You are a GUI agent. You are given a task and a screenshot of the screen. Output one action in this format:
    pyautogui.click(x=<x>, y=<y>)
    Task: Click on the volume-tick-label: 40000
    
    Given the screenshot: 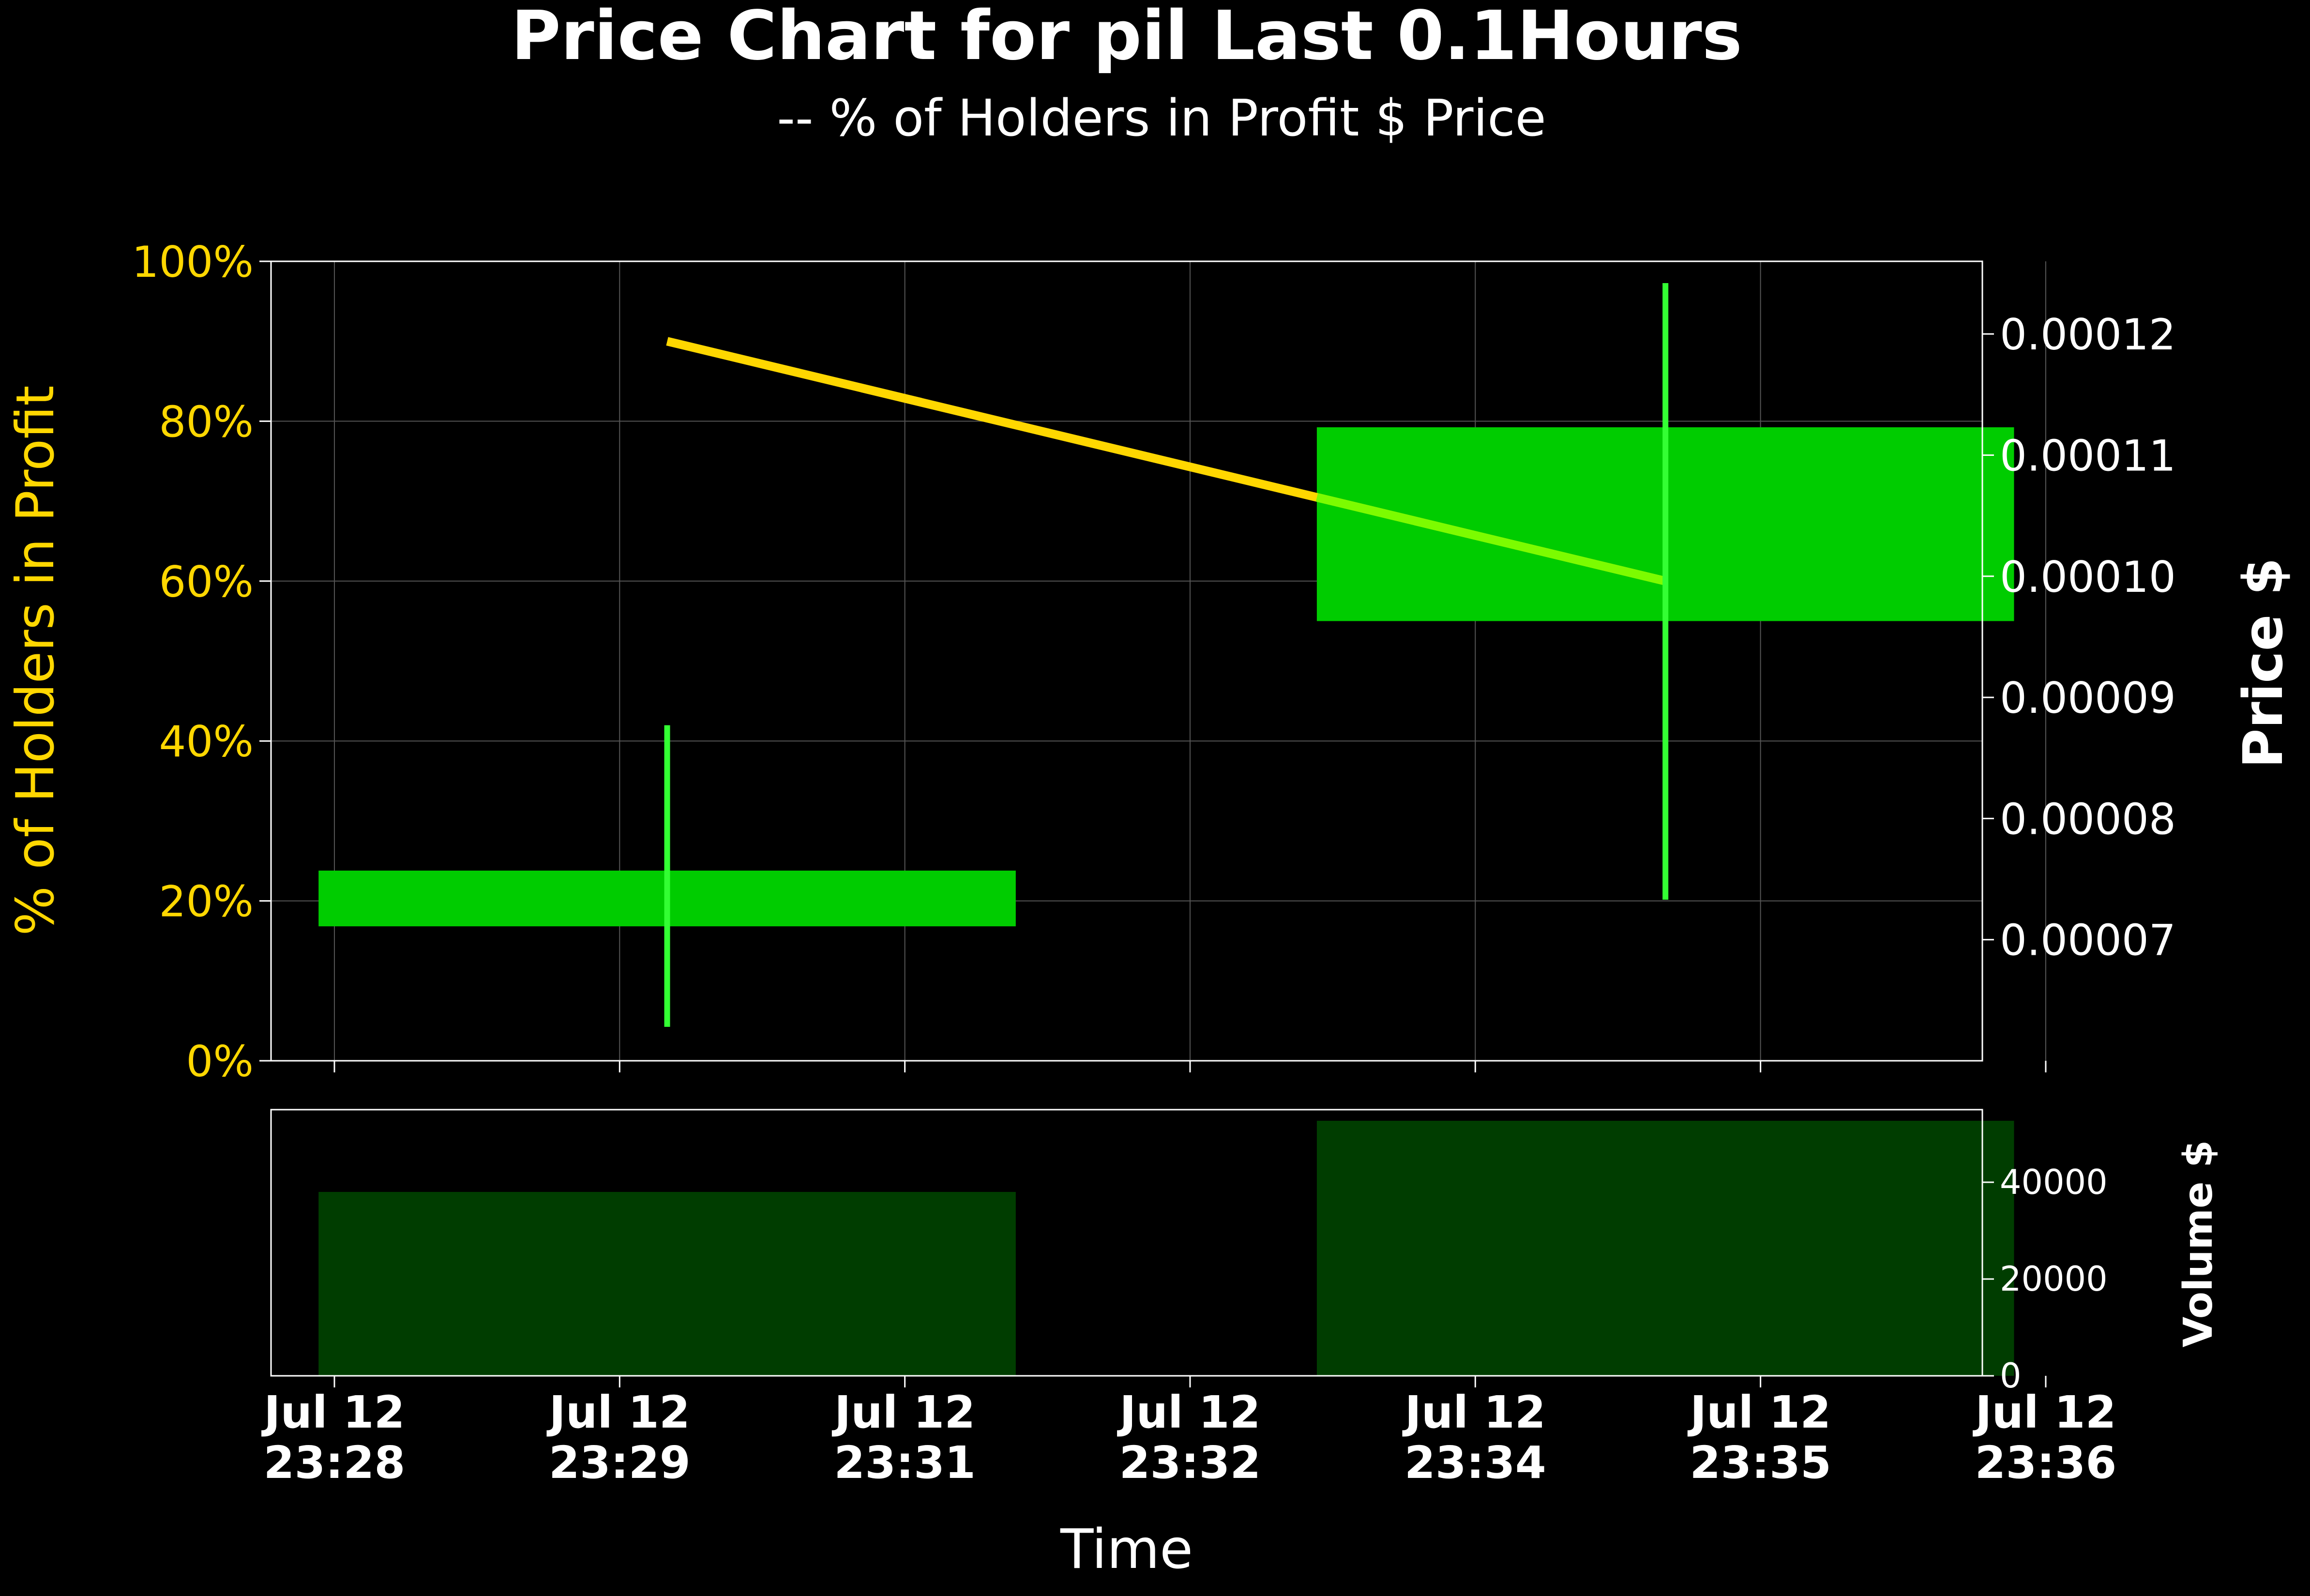 What is the action you would take?
    pyautogui.click(x=2054, y=1182)
    